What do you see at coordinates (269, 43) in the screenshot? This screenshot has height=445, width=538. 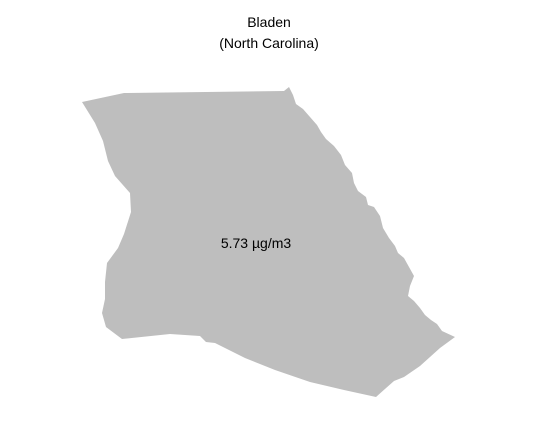 I see `state-subtitle: (North Carolina)` at bounding box center [269, 43].